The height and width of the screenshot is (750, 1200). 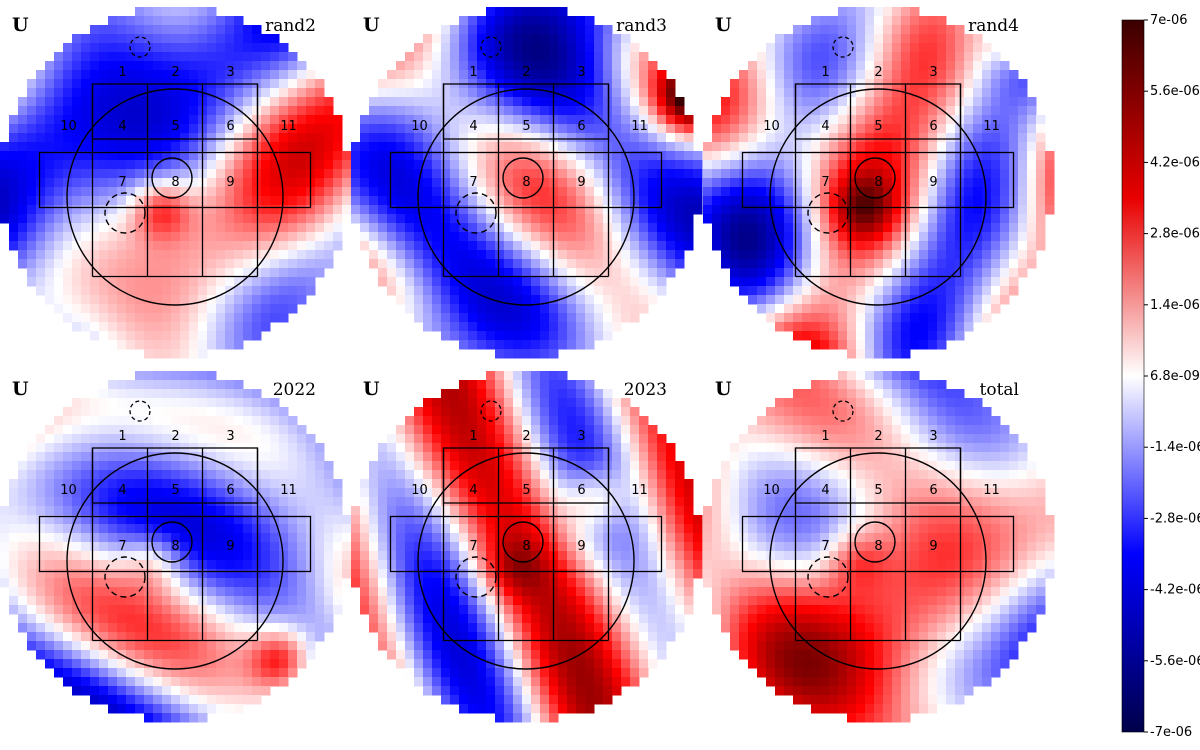 I want to click on map-panel-total: 1 2 3 4 5 6 7 8 9 10 11 U total, so click(x=879, y=547).